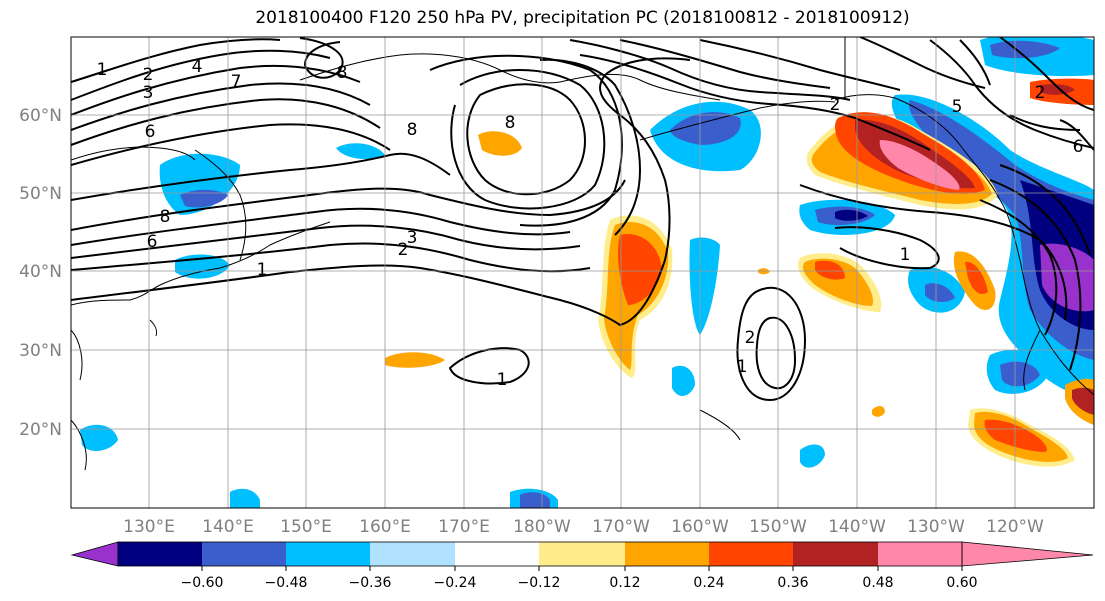 The width and height of the screenshot is (1105, 601). What do you see at coordinates (624, 583) in the screenshot?
I see `colorbar-tick-label: 0.12` at bounding box center [624, 583].